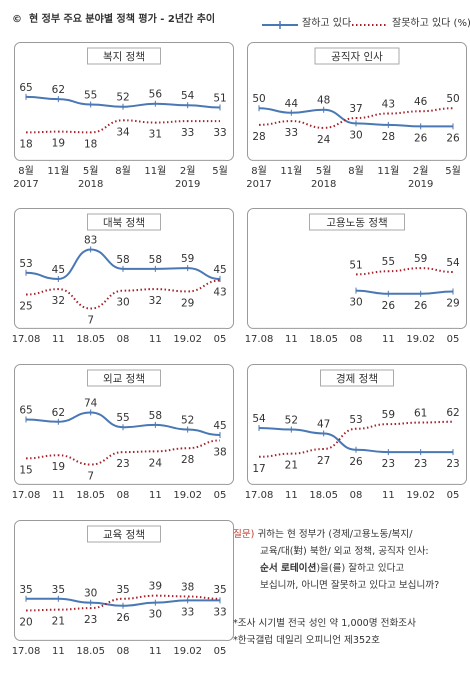 The width and height of the screenshot is (470, 679). What do you see at coordinates (244, 534) in the screenshot?
I see `note-question-label: 질문)` at bounding box center [244, 534].